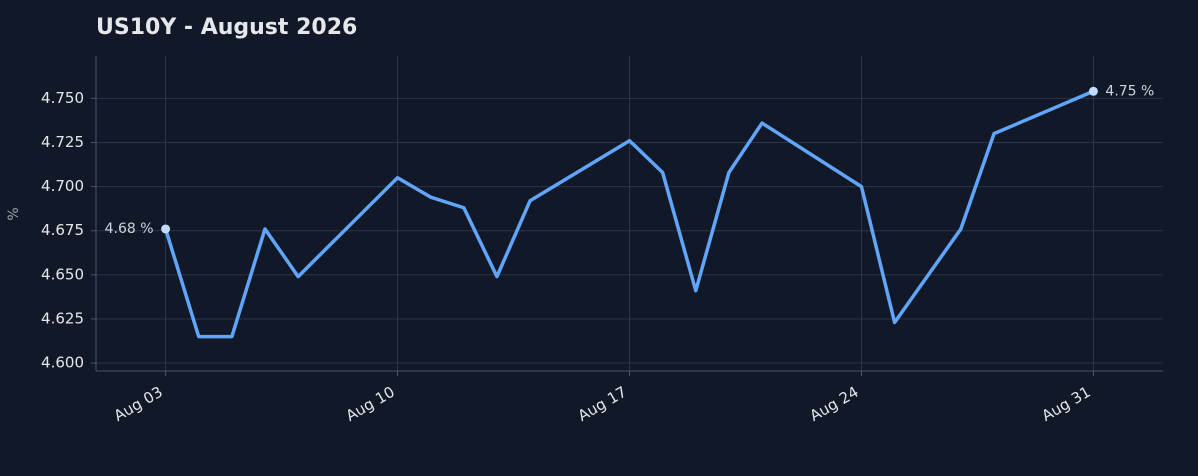 The image size is (1198, 476). Describe the element at coordinates (62, 363) in the screenshot. I see `y-tick-label: 4.600` at that location.